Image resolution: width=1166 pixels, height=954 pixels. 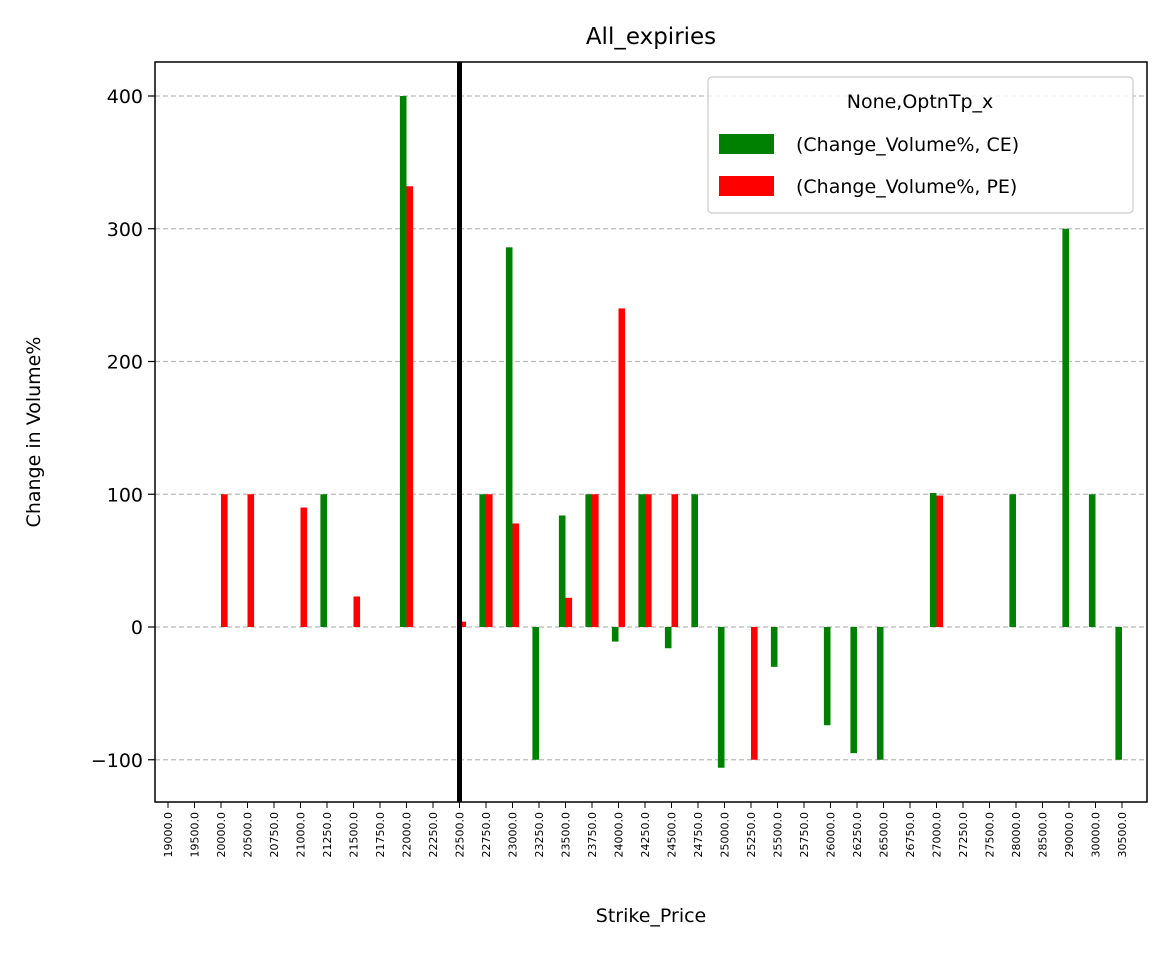 What do you see at coordinates (672, 835) in the screenshot?
I see `x-tick-label: 24500.0` at bounding box center [672, 835].